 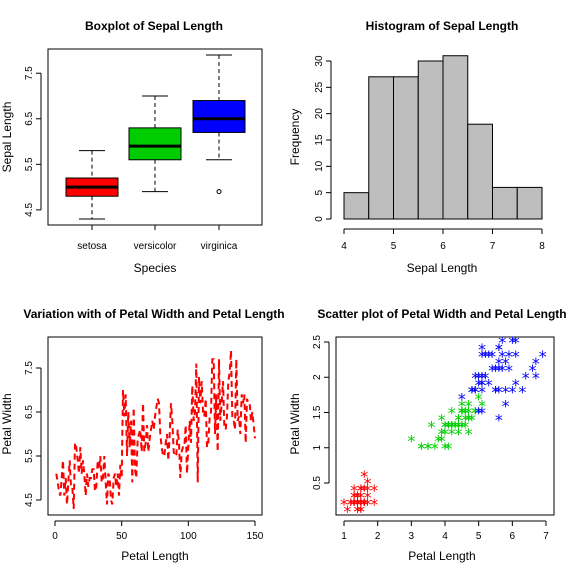 What do you see at coordinates (378, 536) in the screenshot?
I see `x-tick-label: 2` at bounding box center [378, 536].